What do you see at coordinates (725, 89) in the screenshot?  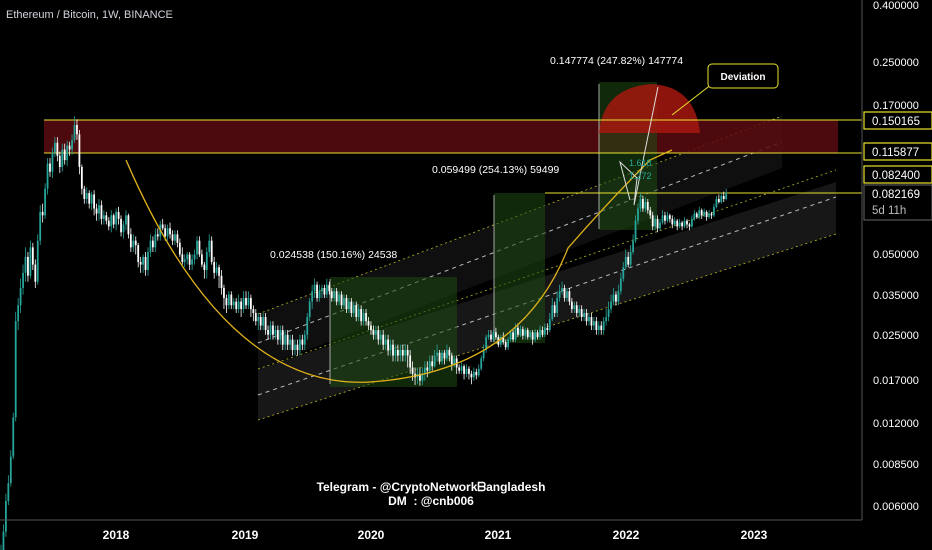 I see `deviation-callout: Deviation` at bounding box center [725, 89].